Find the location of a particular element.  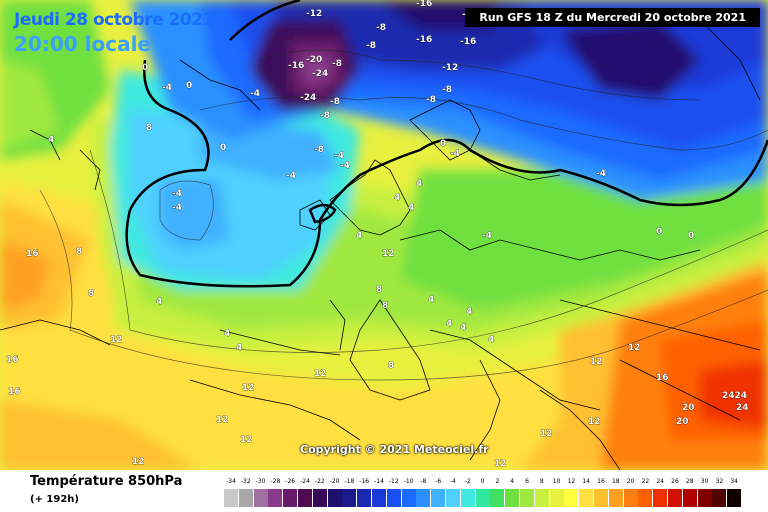

scale-tick-label: 28 is located at coordinates (689, 481).